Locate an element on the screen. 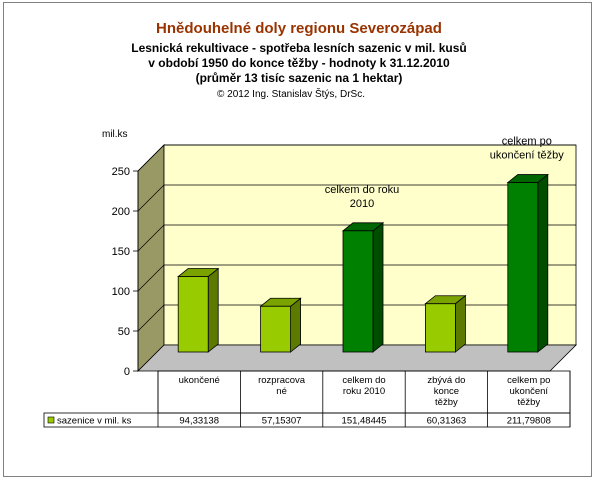 The image size is (596, 484). data-value-label: 94,33138 is located at coordinates (199, 421).